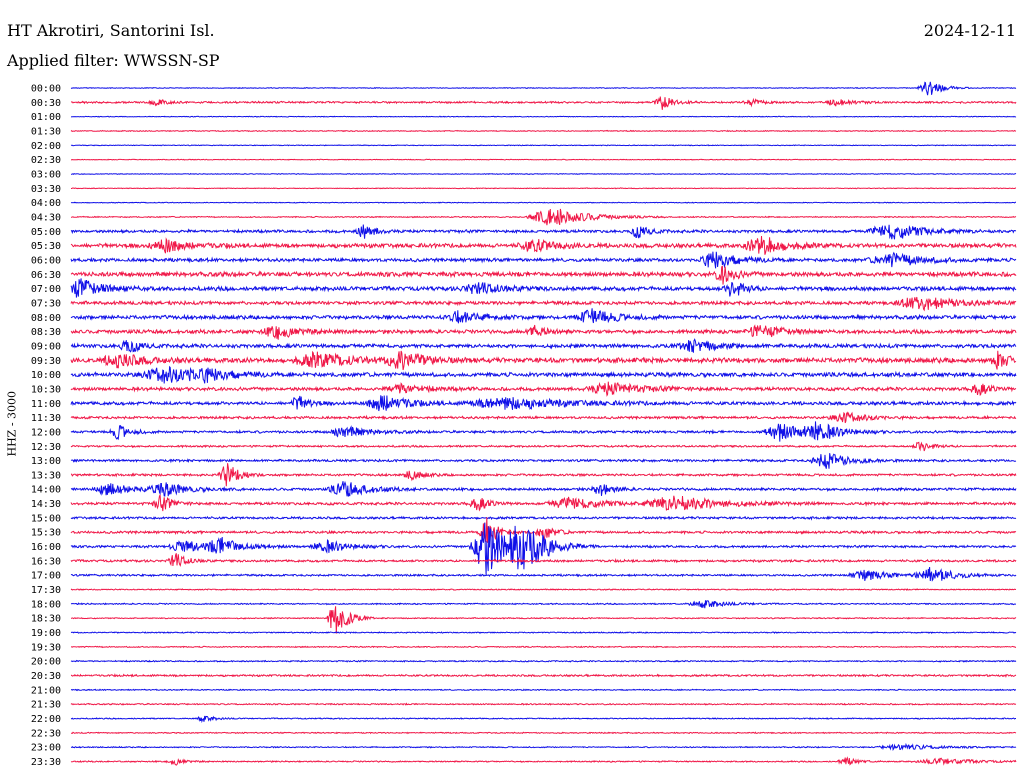  I want to click on time-tick-label: 10:30, so click(46, 389).